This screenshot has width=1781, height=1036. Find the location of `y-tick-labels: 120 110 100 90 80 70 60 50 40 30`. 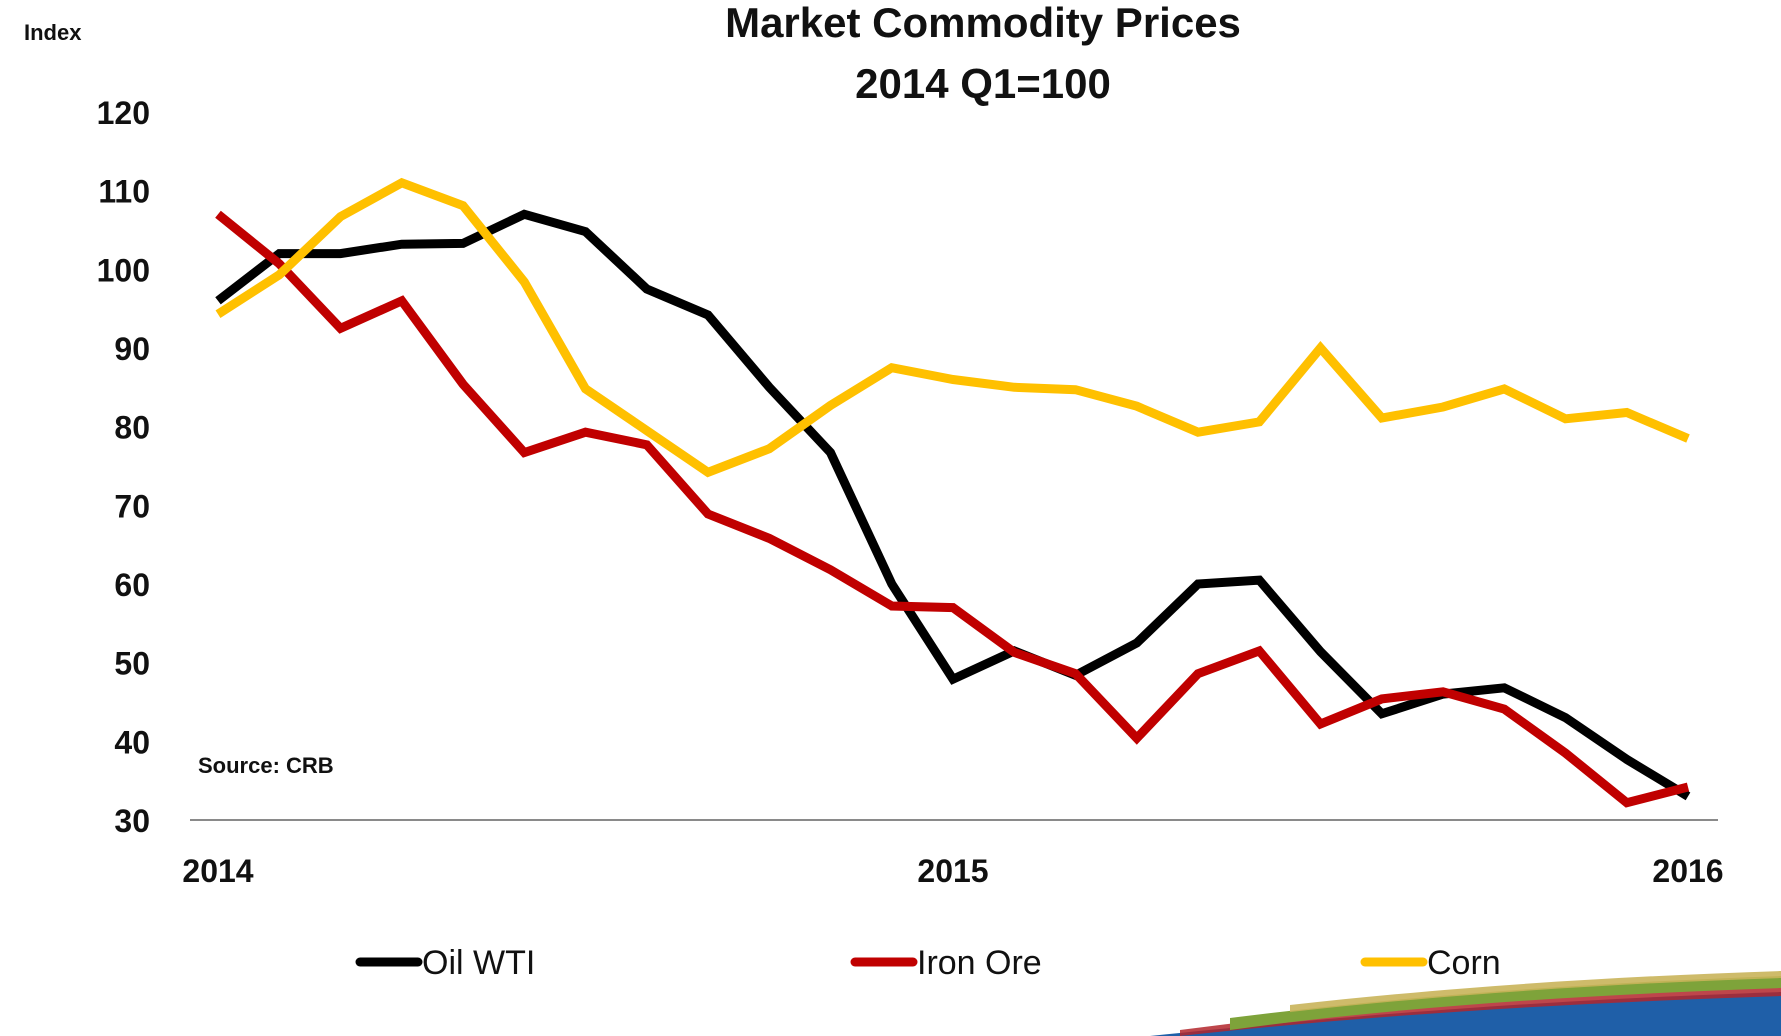

y-tick-labels: 120 110 100 90 80 70 60 50 40 30 is located at coordinates (123, 467).